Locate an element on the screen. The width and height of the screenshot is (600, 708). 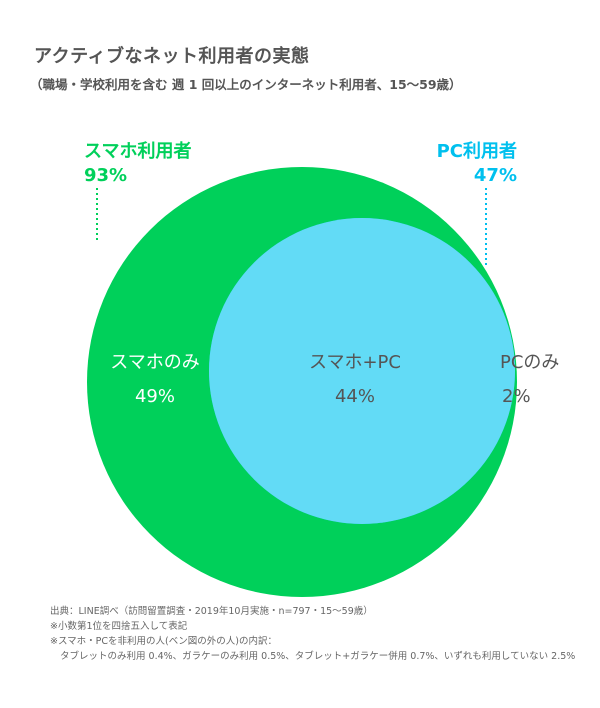
smartphone-only-value: 49% is located at coordinates (155, 396).